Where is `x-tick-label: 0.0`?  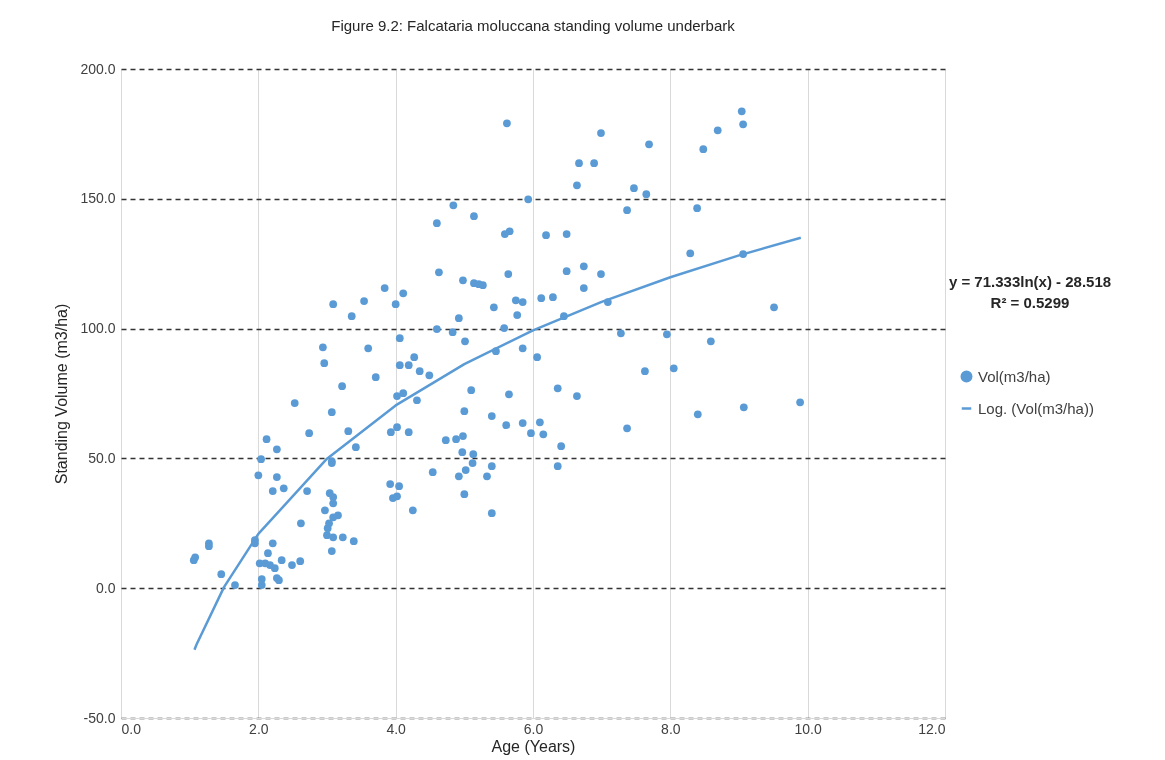
x-tick-label: 0.0 is located at coordinates (131, 728).